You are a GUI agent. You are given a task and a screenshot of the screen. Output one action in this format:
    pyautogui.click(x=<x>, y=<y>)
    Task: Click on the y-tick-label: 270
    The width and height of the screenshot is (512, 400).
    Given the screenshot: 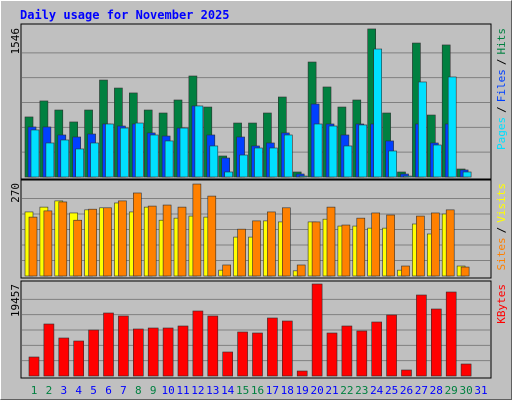 What is the action you would take?
    pyautogui.click(x=15, y=193)
    